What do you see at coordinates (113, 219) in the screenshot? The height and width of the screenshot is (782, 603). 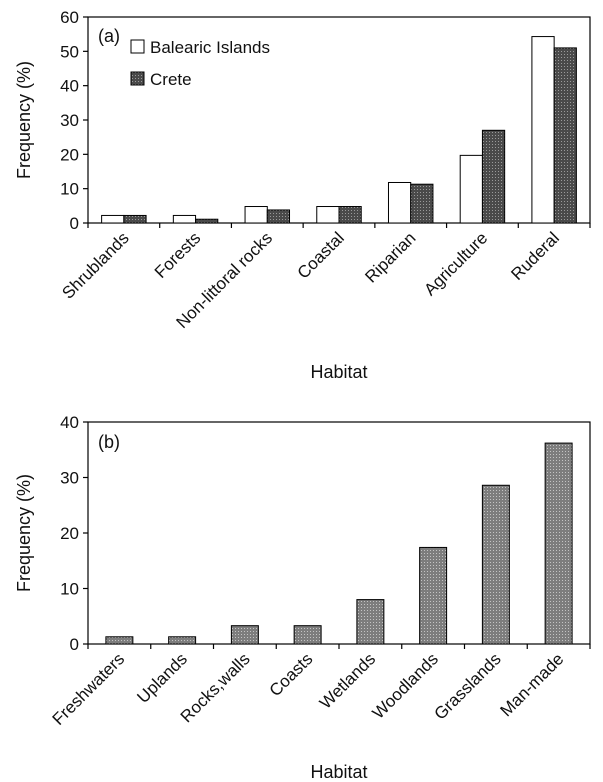 I see `bar-balearic-islands-shrublands` at bounding box center [113, 219].